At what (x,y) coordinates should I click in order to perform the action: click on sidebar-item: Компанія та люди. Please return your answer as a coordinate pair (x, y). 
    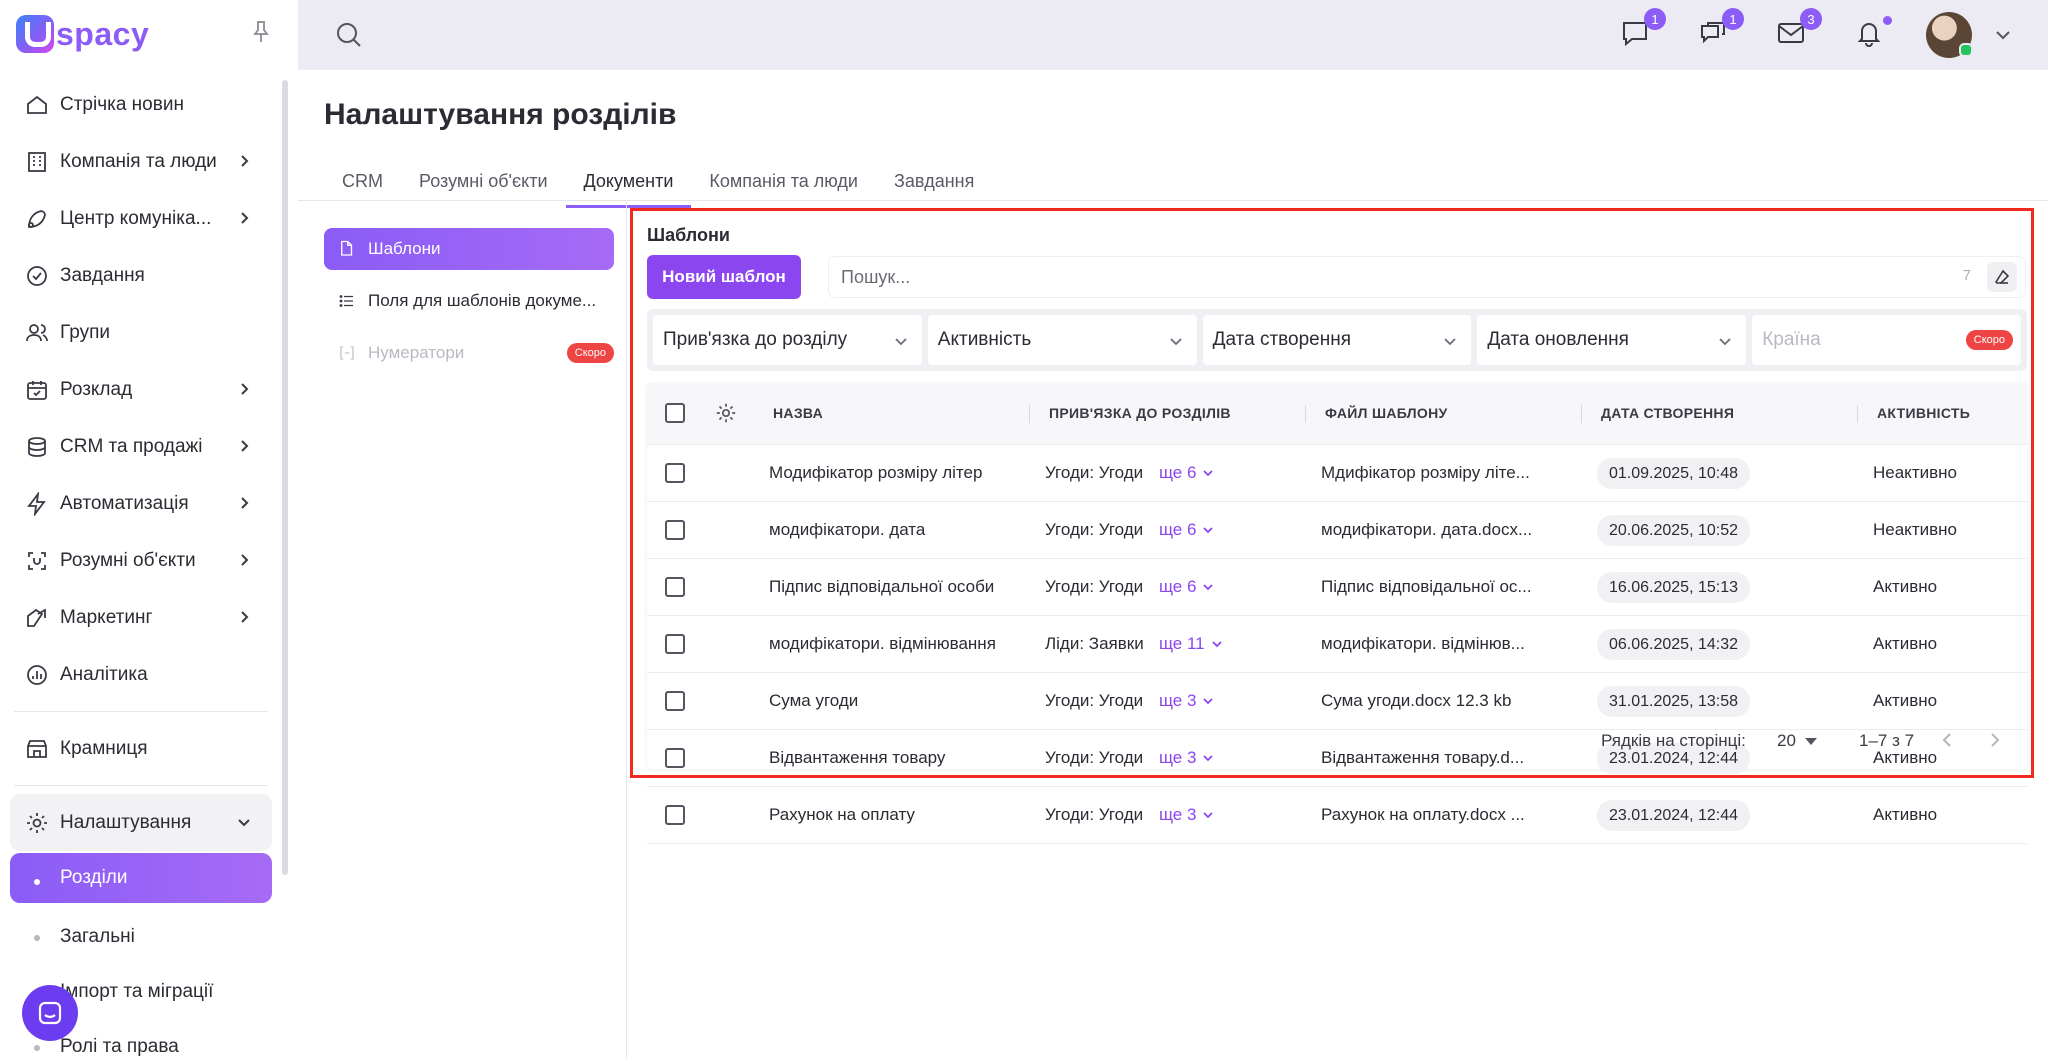
    Looking at the image, I should click on (141, 161).